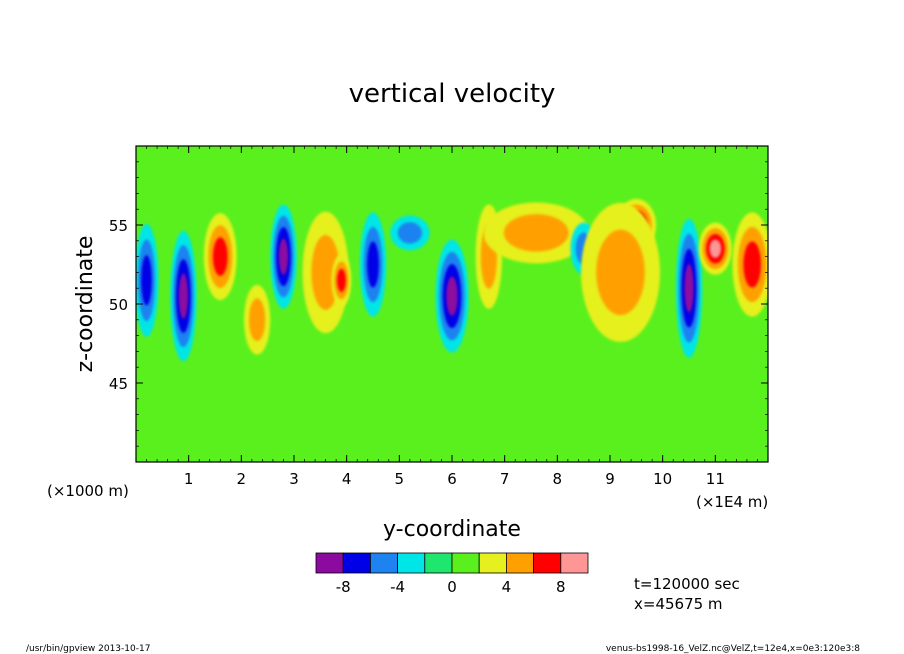 The height and width of the screenshot is (654, 904). What do you see at coordinates (118, 226) in the screenshot?
I see `y-tick-label: 55` at bounding box center [118, 226].